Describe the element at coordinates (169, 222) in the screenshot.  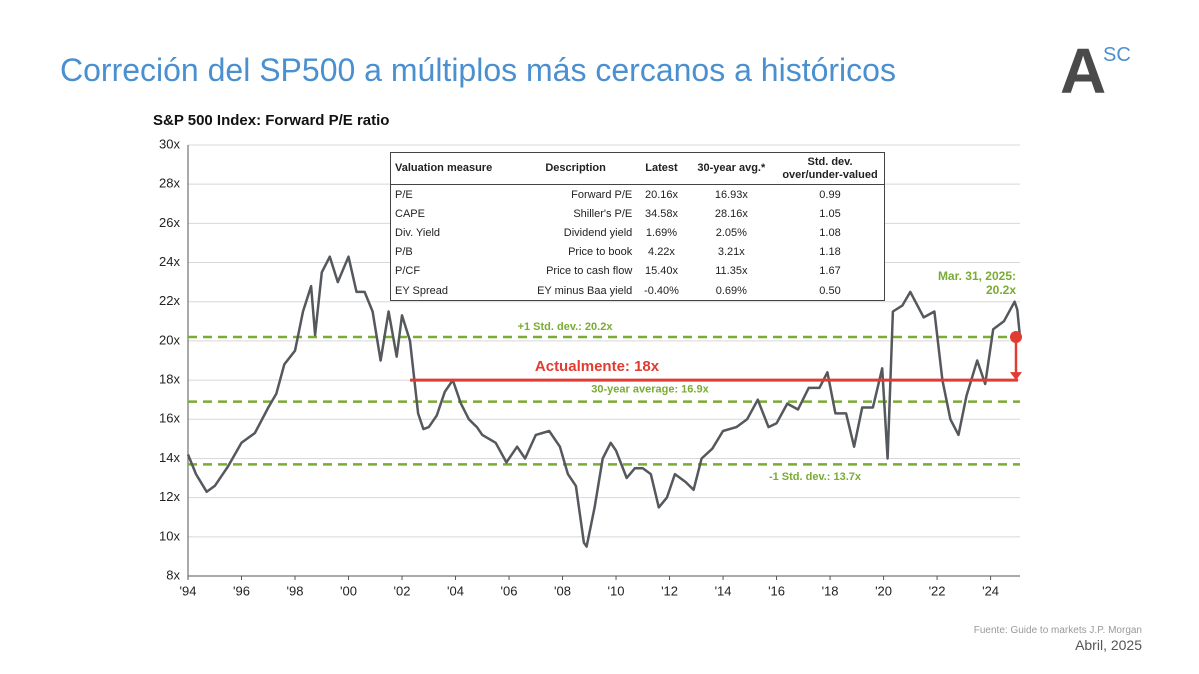
I see `y-tick-label: 26x` at that location.